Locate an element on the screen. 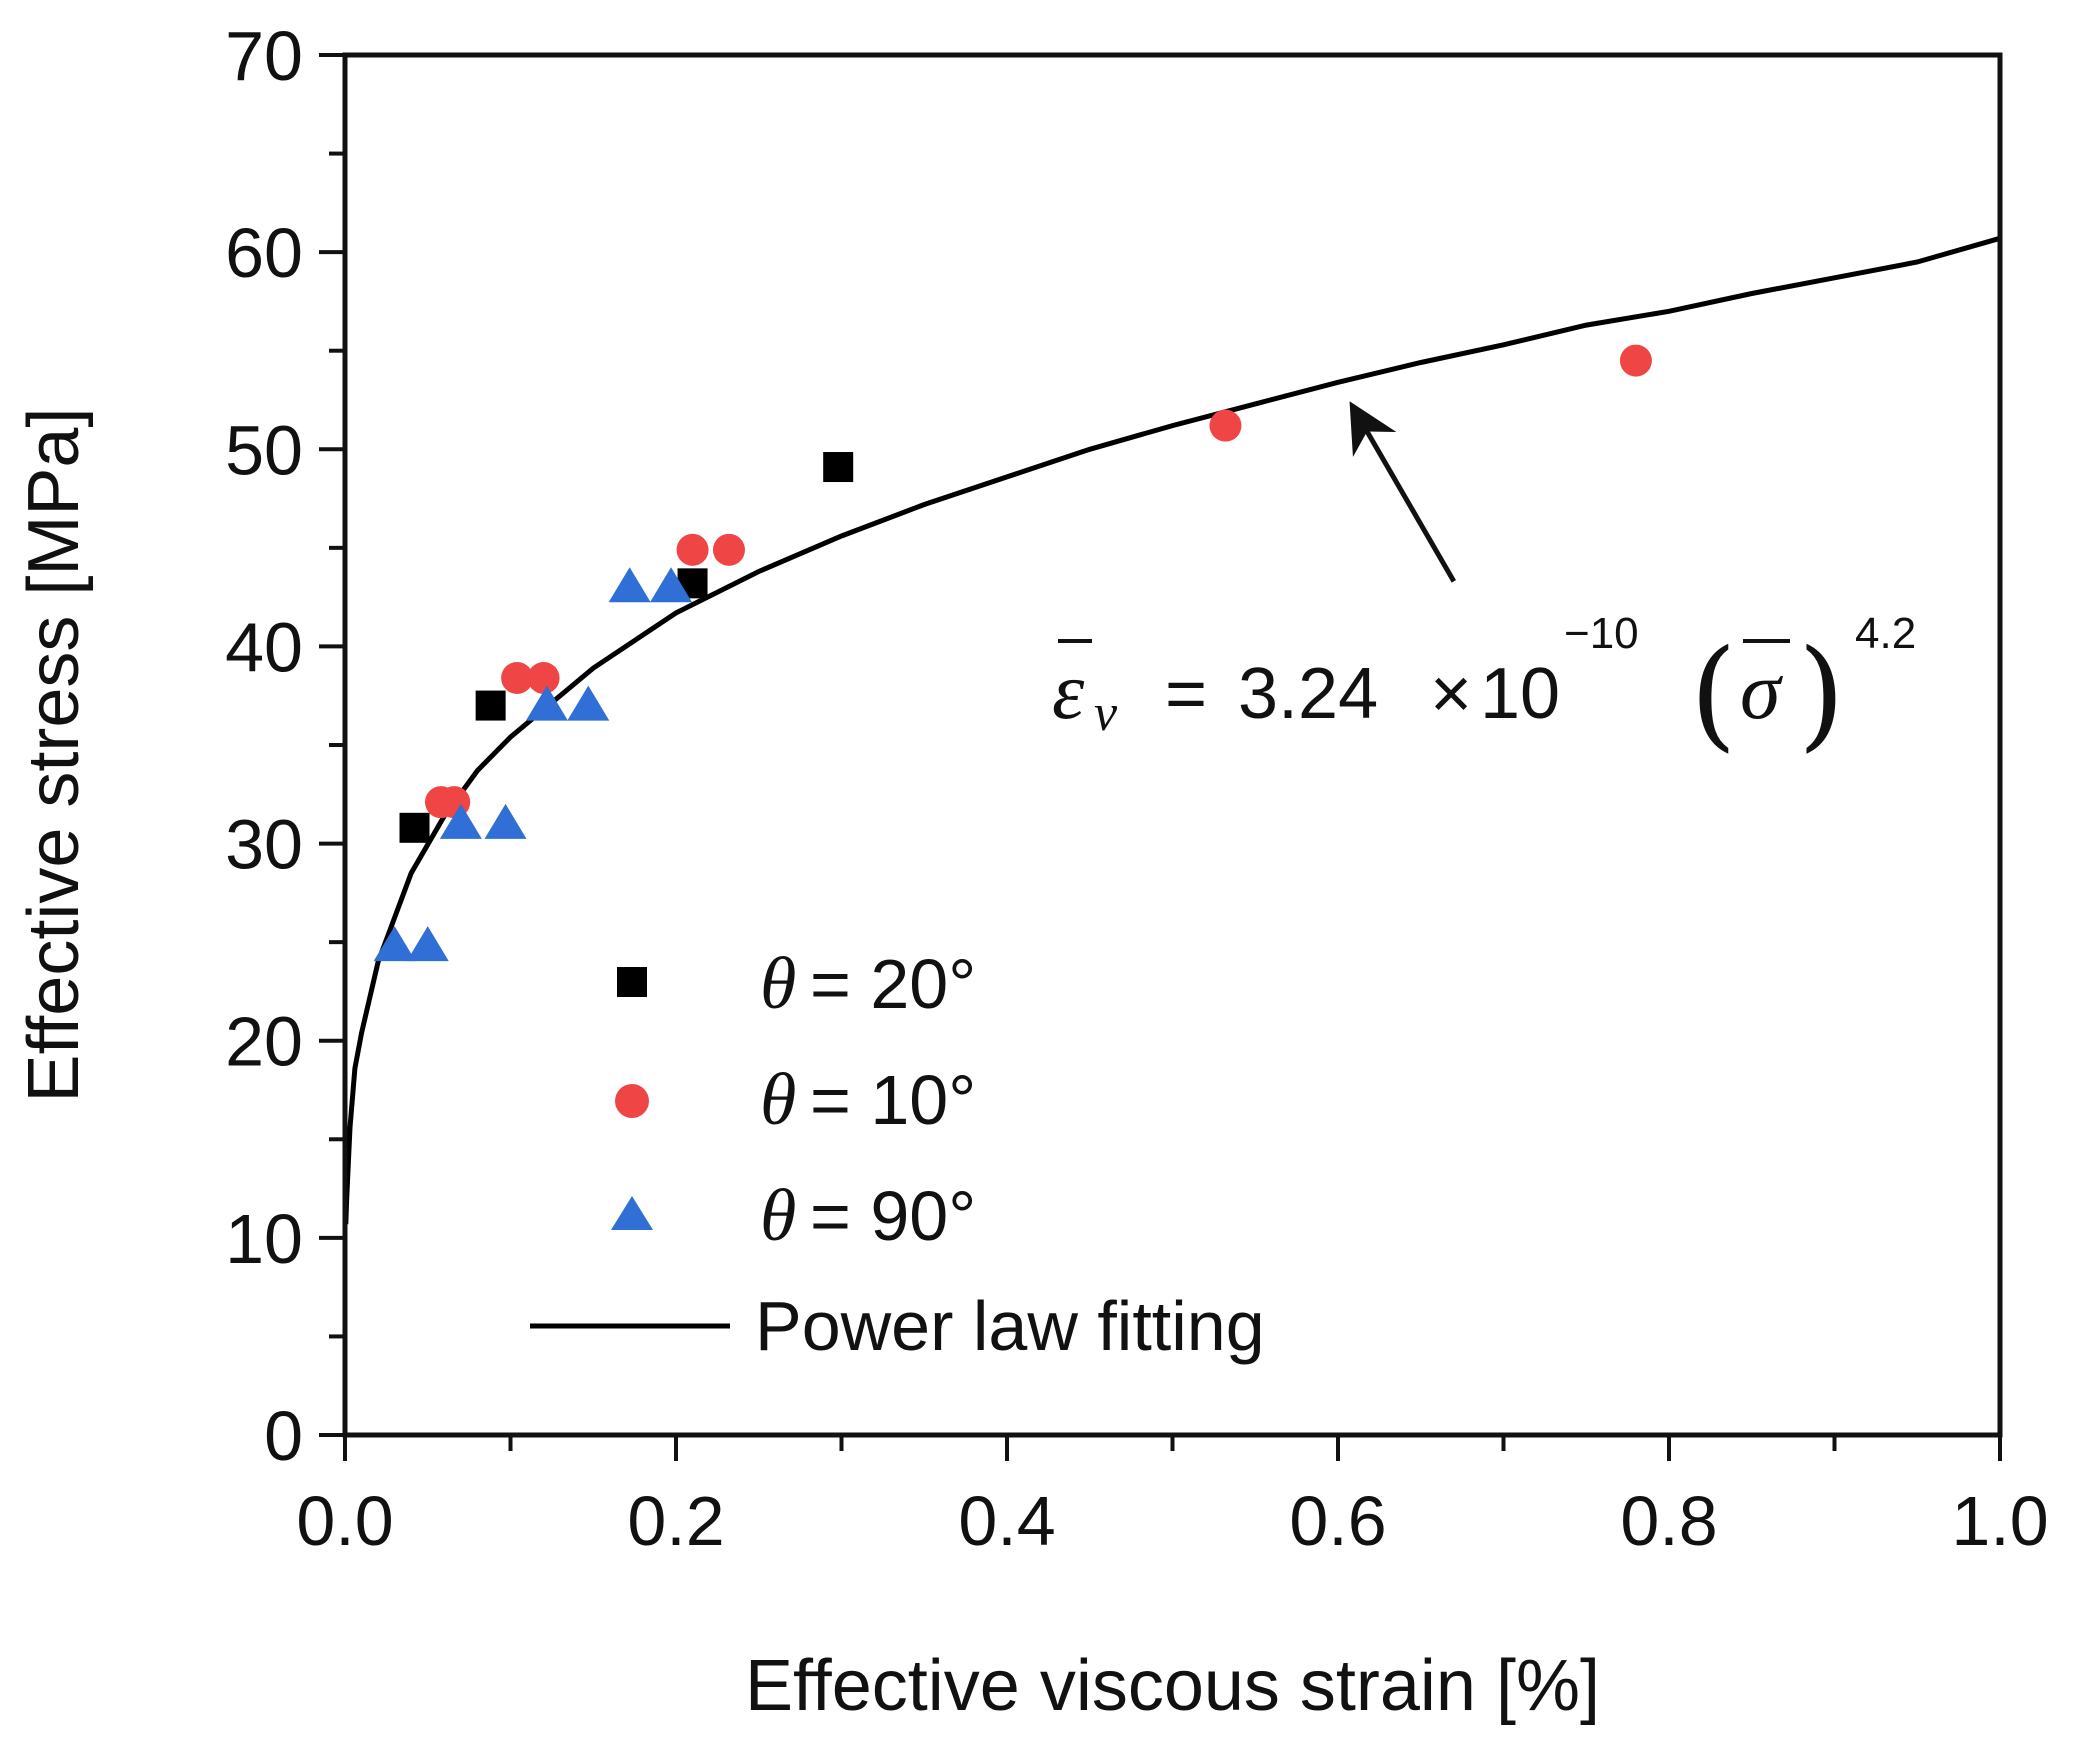 This screenshot has width=2078, height=1748. legend-marker-square is located at coordinates (632, 982).